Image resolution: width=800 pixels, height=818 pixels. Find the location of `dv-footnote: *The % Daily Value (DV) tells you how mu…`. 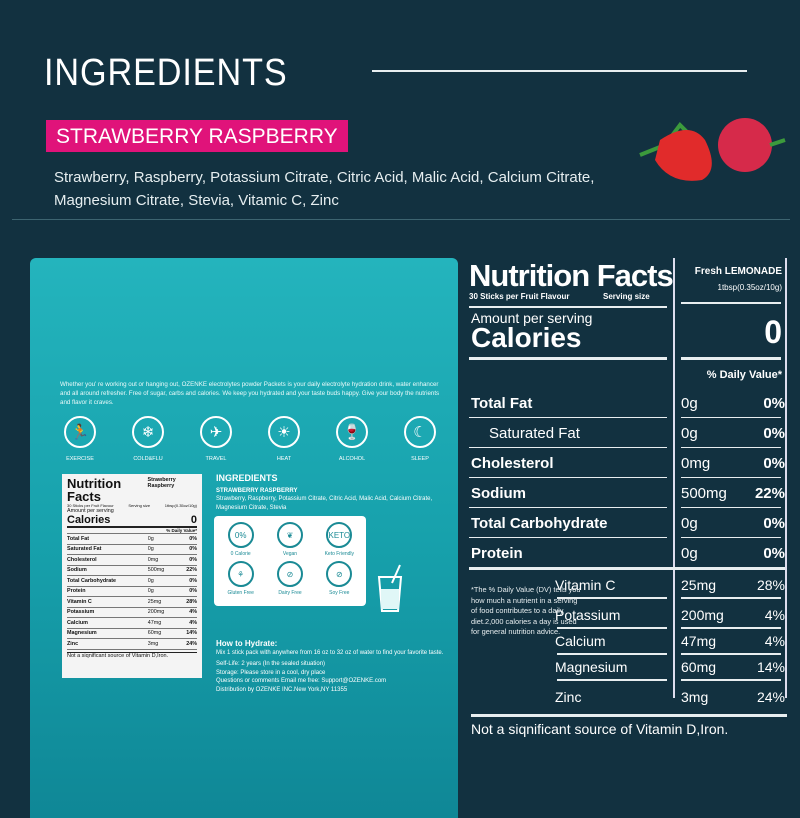

dv-footnote: *The % Daily Value (DV) tells you how mu… is located at coordinates (526, 610).